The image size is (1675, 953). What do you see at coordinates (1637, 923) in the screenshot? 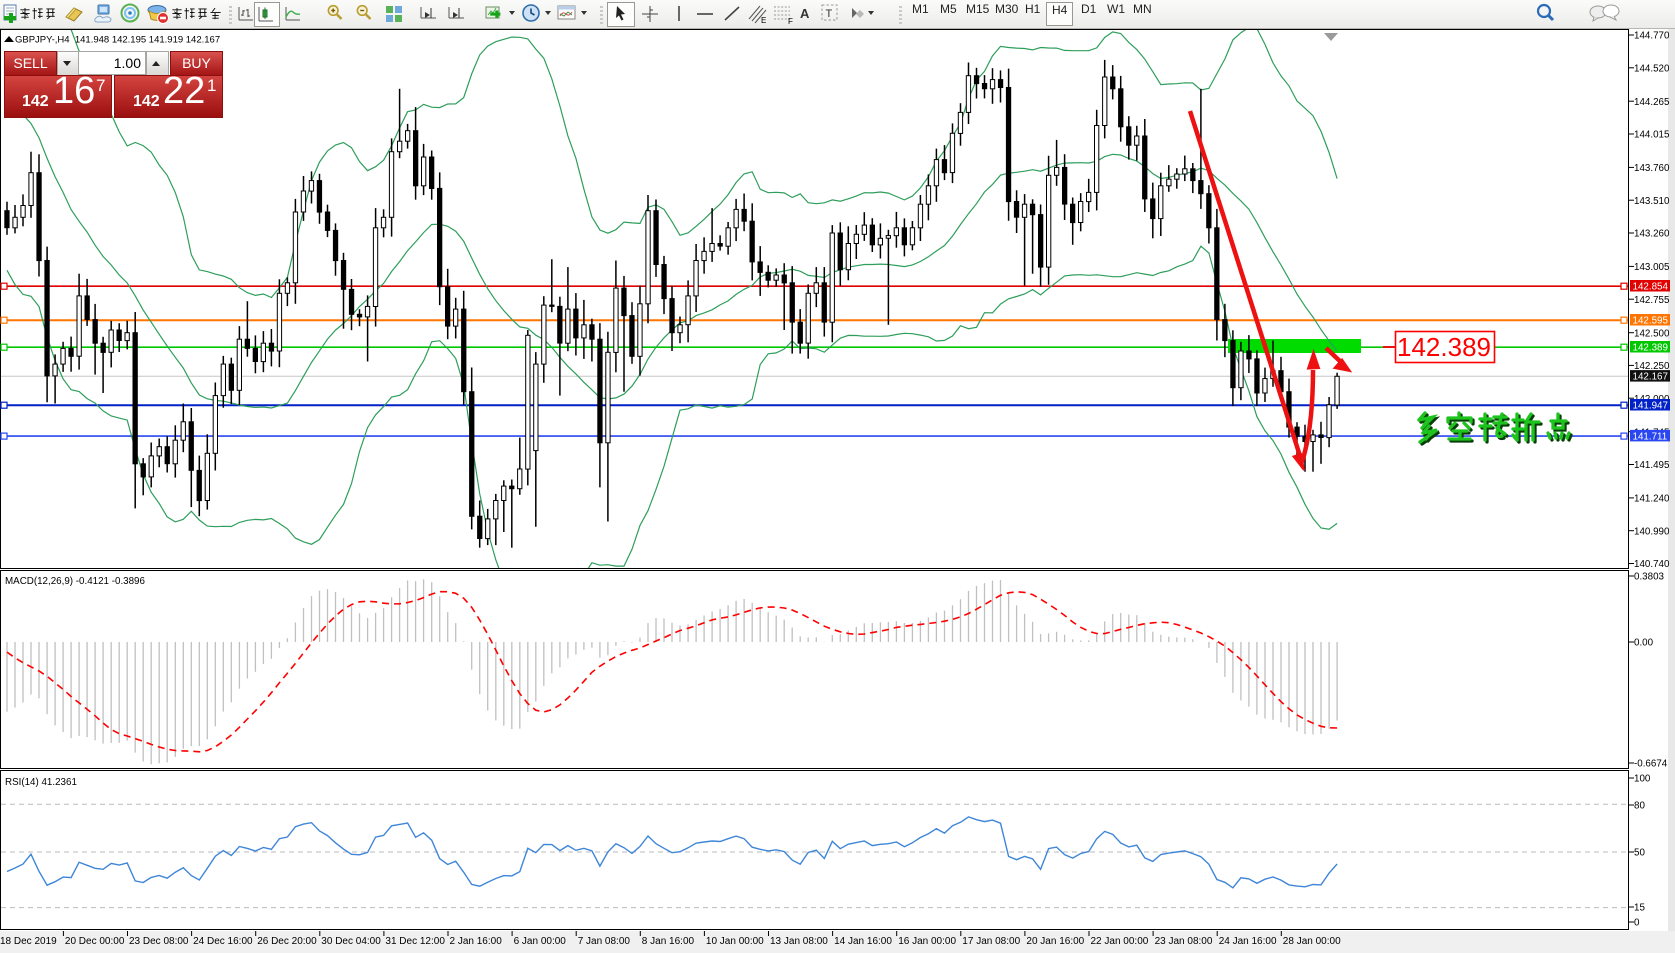
I see `svg-text: 0` at bounding box center [1637, 923].